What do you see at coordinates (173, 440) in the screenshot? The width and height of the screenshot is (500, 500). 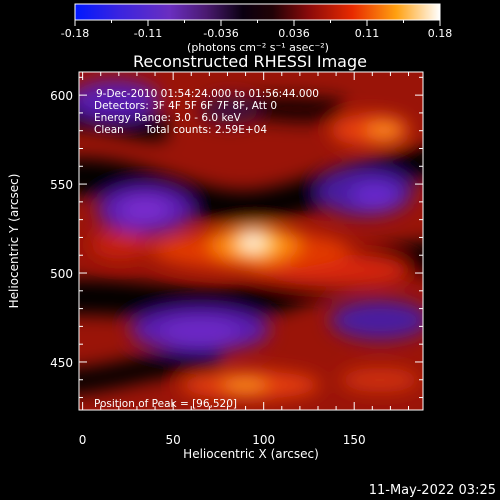 I see `x-tick-label: 50` at bounding box center [173, 440].